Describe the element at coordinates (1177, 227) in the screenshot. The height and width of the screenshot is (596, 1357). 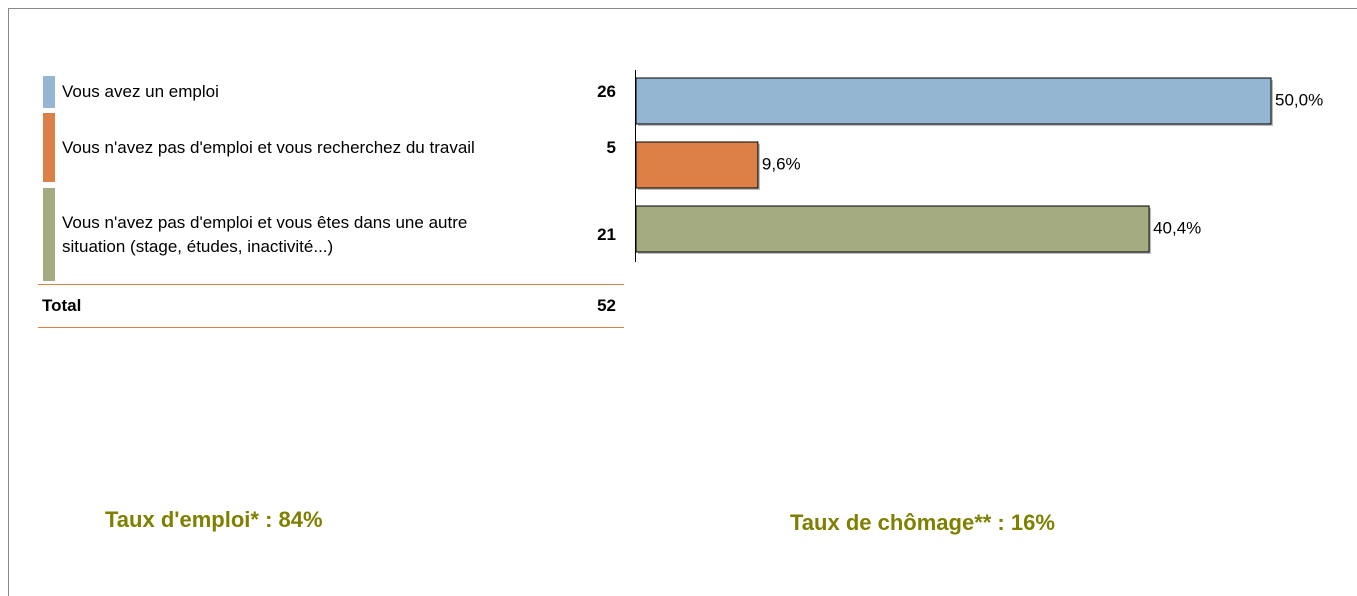
I see `value-label: 40,4%` at that location.